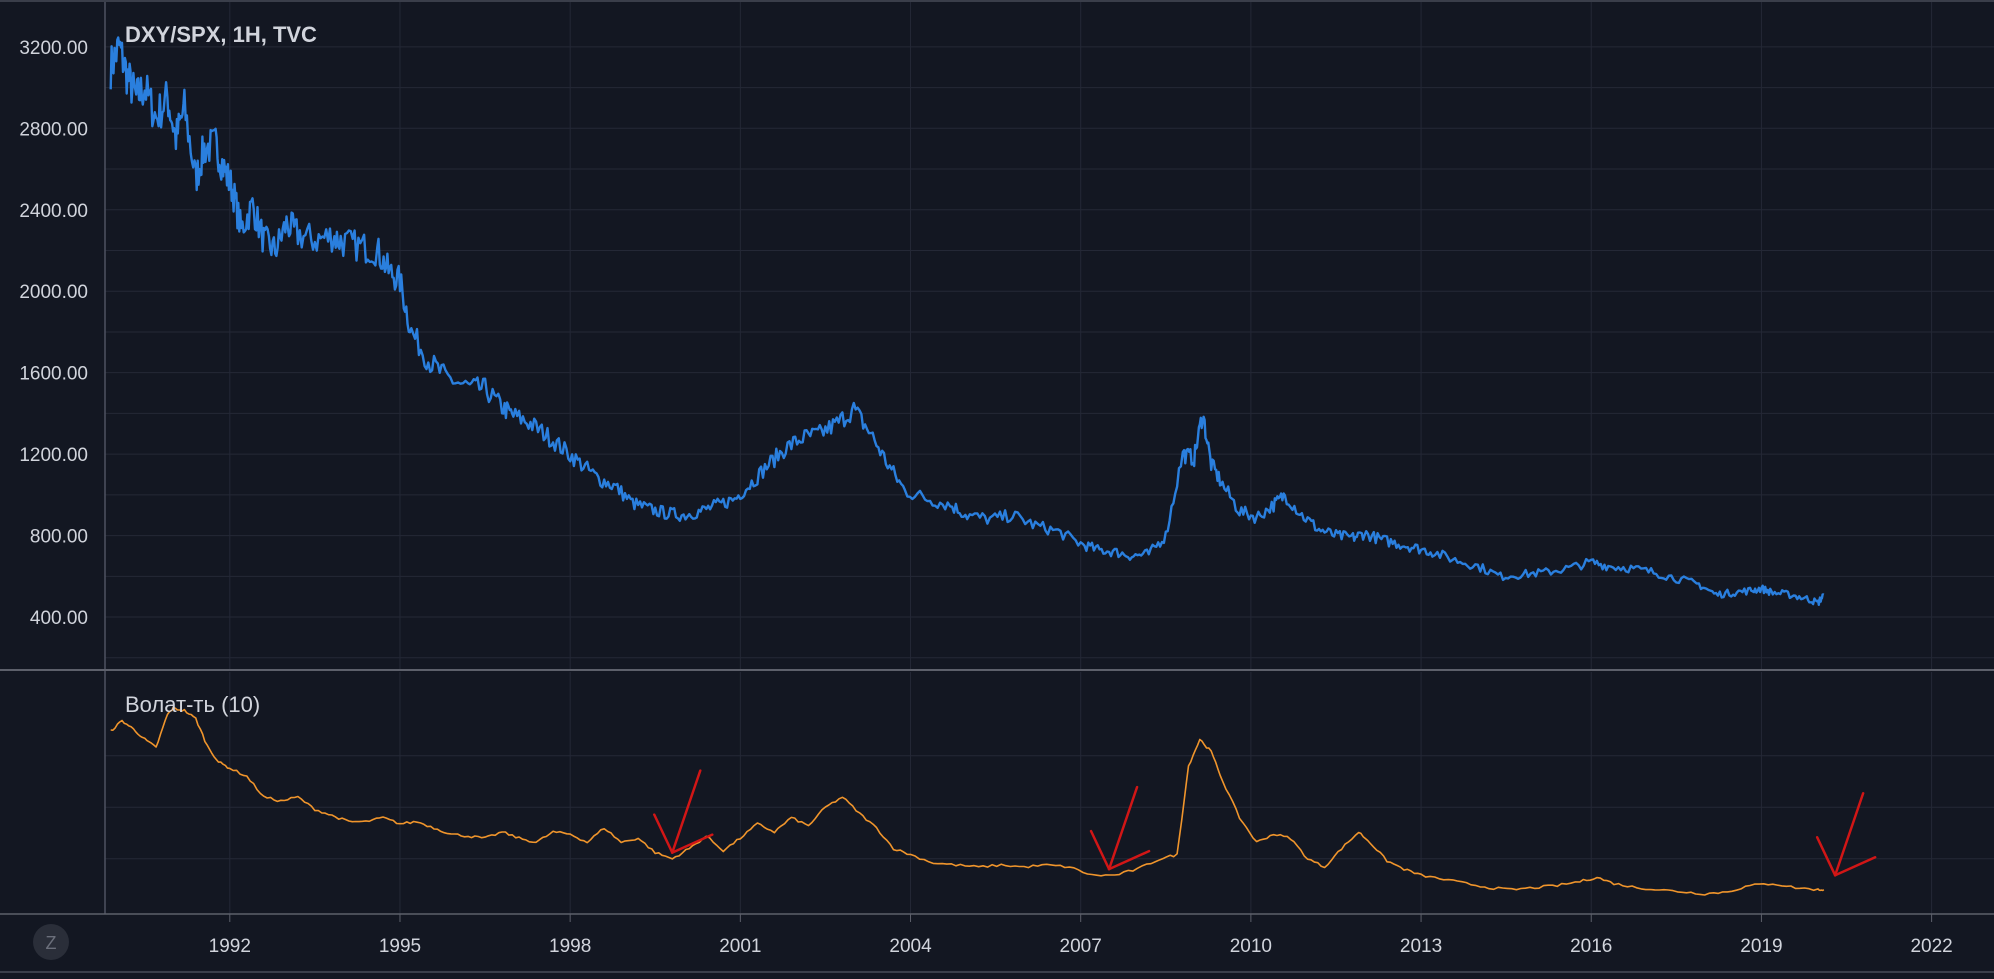 Image resolution: width=1994 pixels, height=979 pixels. I want to click on x-tick-label-5: 2007, so click(1081, 946).